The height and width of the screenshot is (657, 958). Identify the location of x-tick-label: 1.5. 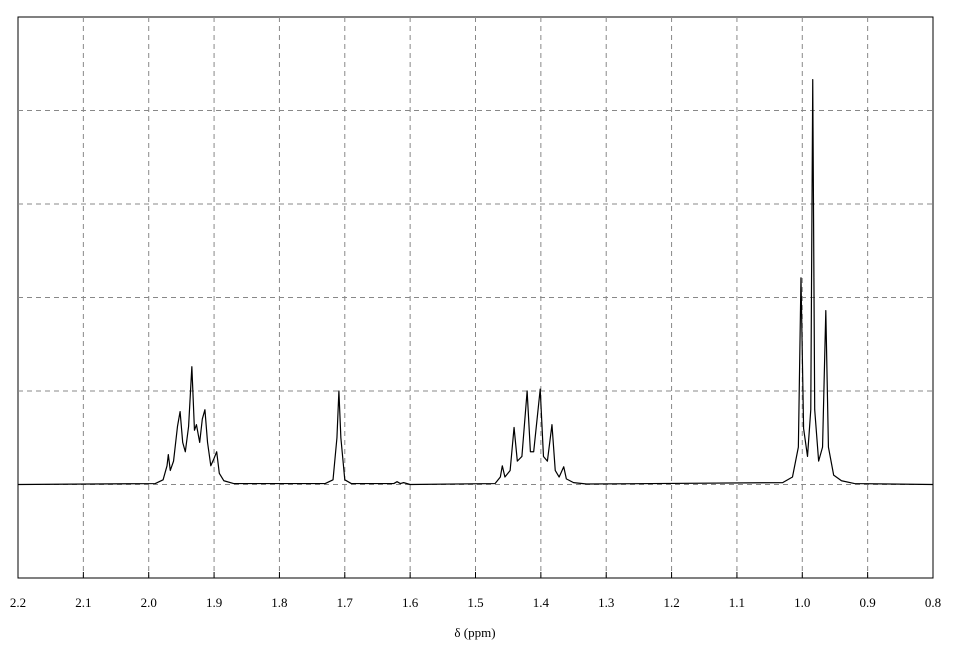
(475, 602).